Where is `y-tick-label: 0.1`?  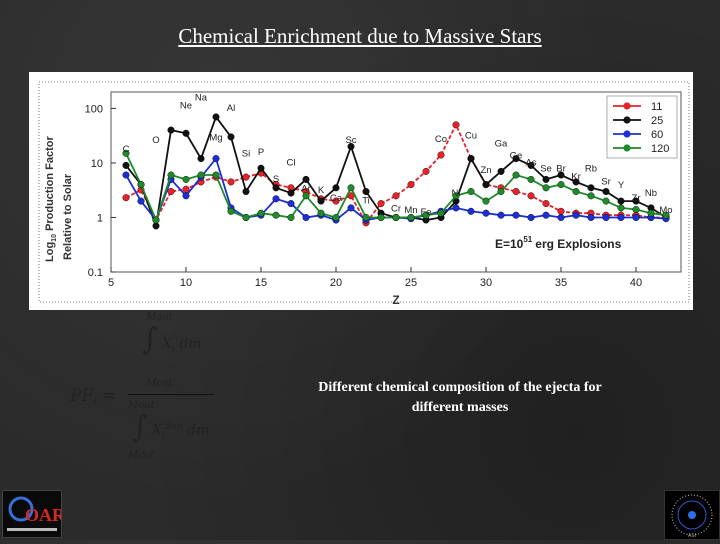
y-tick-label: 0.1 is located at coordinates (95, 273).